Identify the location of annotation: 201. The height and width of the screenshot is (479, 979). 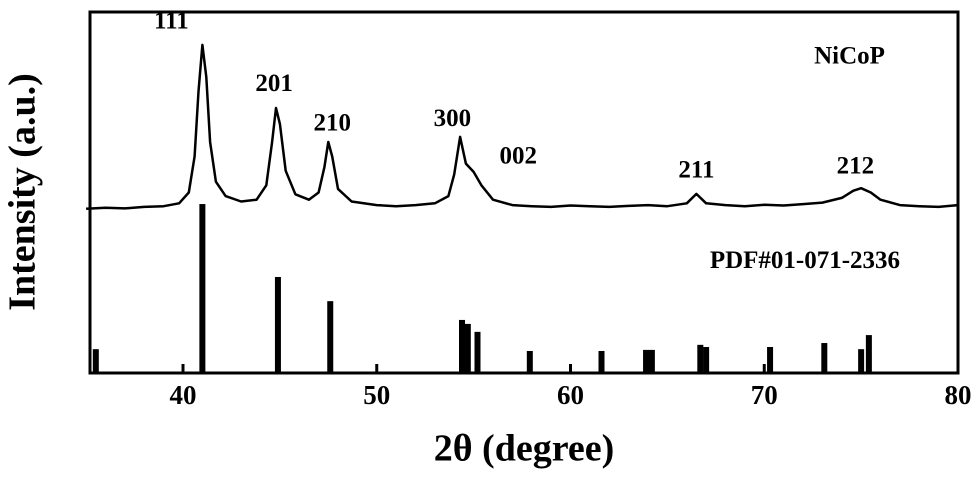
(274, 83).